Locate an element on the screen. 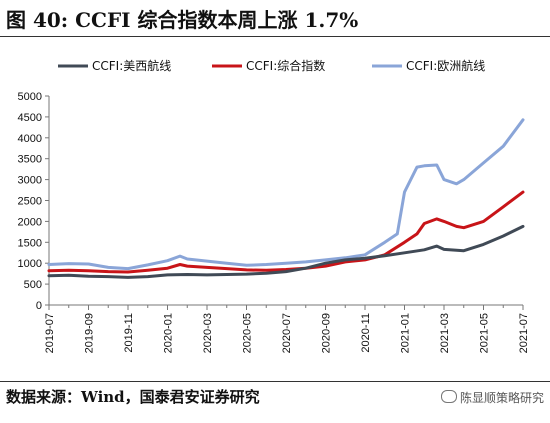 The width and height of the screenshot is (550, 423). x-tick-label: 2020-11 is located at coordinates (366, 333).